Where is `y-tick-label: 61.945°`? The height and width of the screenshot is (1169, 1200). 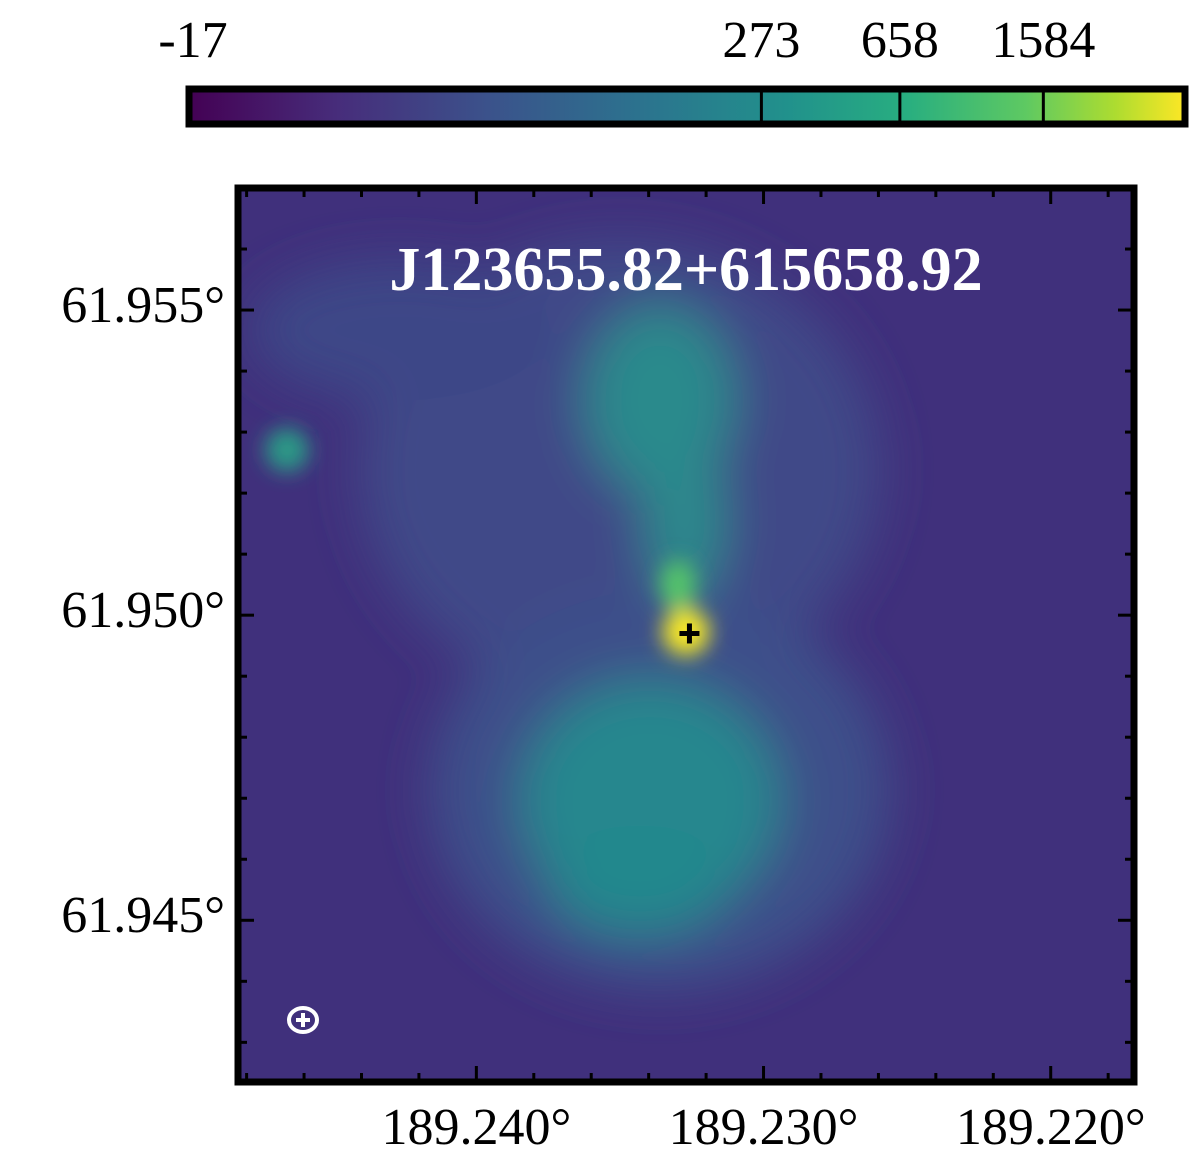
y-tick-label: 61.945° is located at coordinates (143, 915).